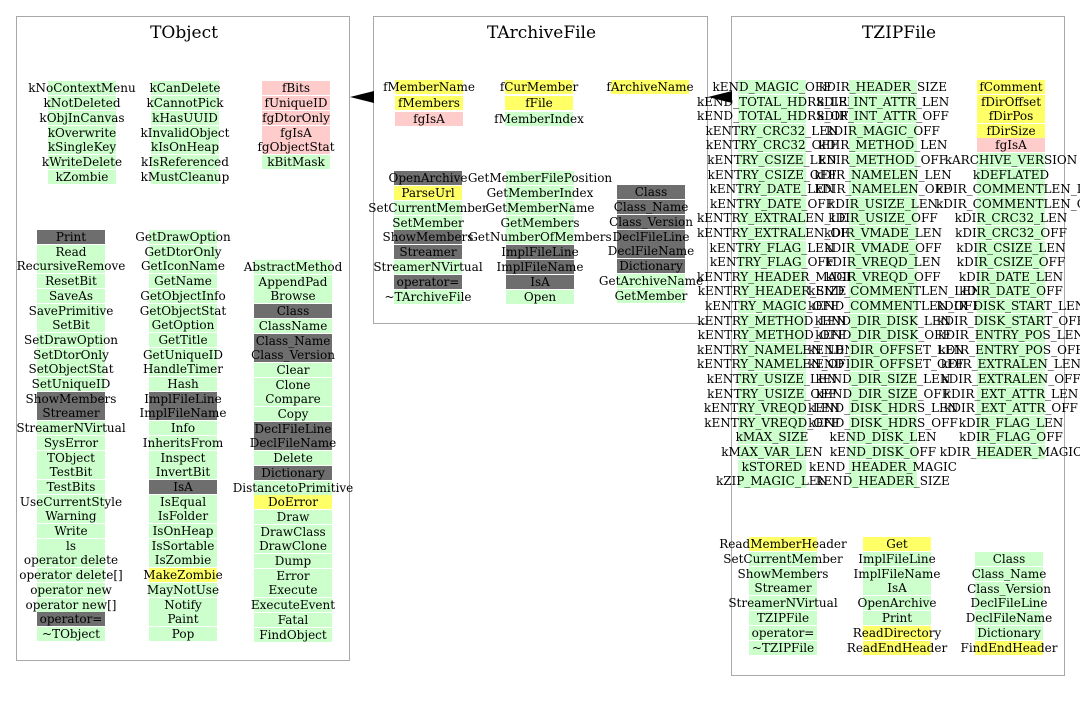 The image size is (1080, 701). What do you see at coordinates (293, 619) in the screenshot?
I see `member-fatal: Fatal` at bounding box center [293, 619].